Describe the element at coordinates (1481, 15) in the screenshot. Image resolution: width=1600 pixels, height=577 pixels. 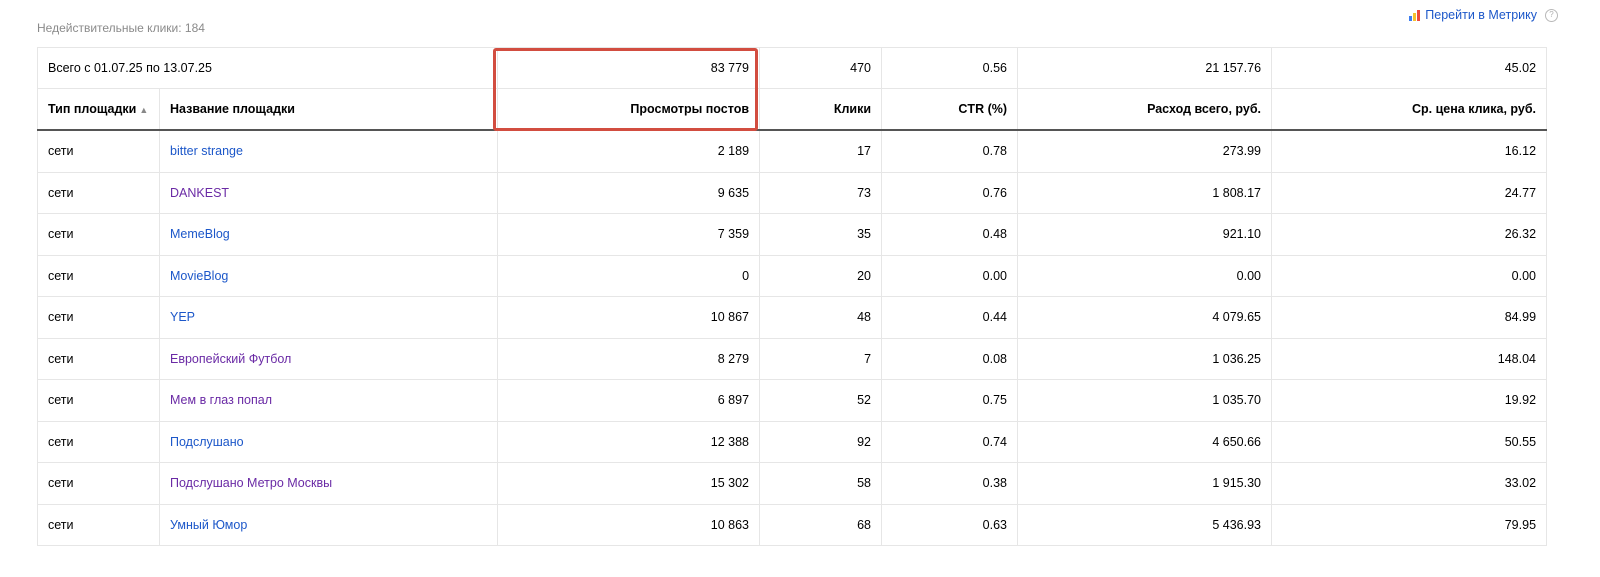
I see `metrika-link-label: Перейти в Метрику` at that location.